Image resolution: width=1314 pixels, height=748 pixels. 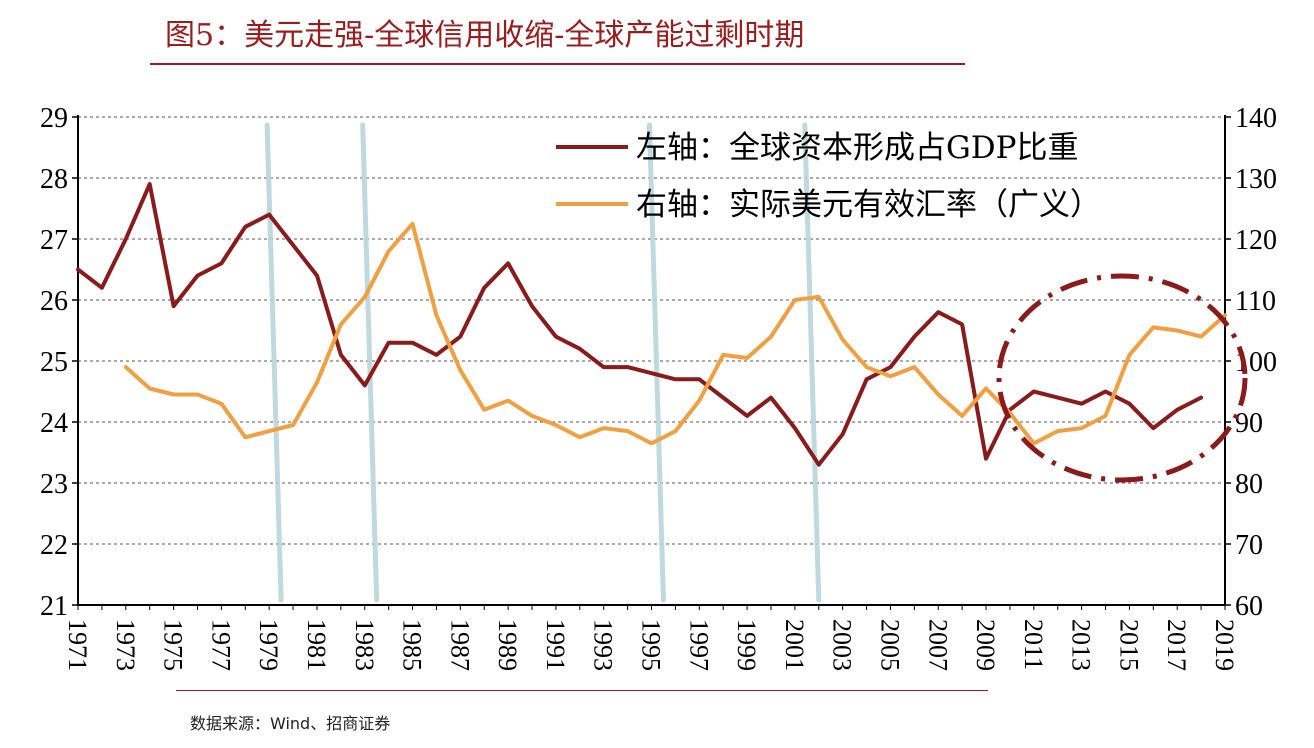 I want to click on x-tick-label: 2005, so click(x=889, y=645).